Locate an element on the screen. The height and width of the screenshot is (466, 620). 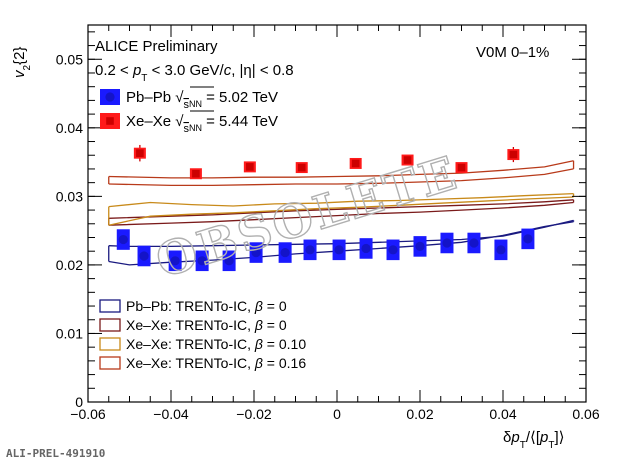
legend-label-0: Pb–Pb √sNN = 5.02 TeV is located at coordinates (202, 100).